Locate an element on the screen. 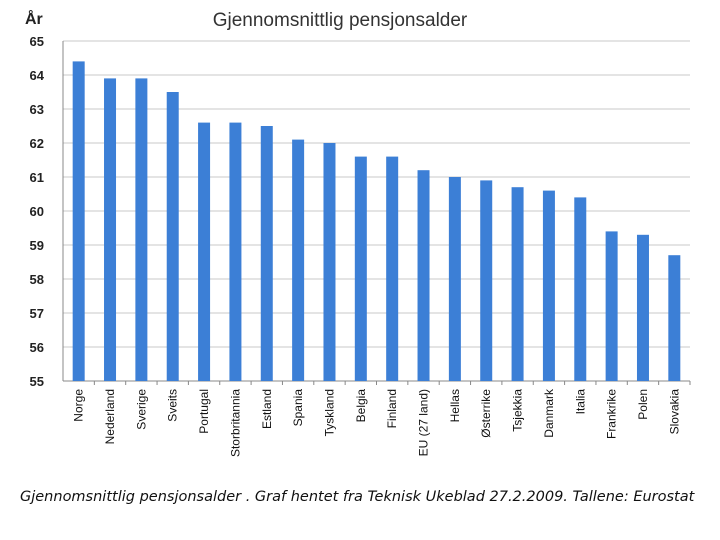 The width and height of the screenshot is (720, 540). x-tick-label: Østerrike is located at coordinates (486, 413).